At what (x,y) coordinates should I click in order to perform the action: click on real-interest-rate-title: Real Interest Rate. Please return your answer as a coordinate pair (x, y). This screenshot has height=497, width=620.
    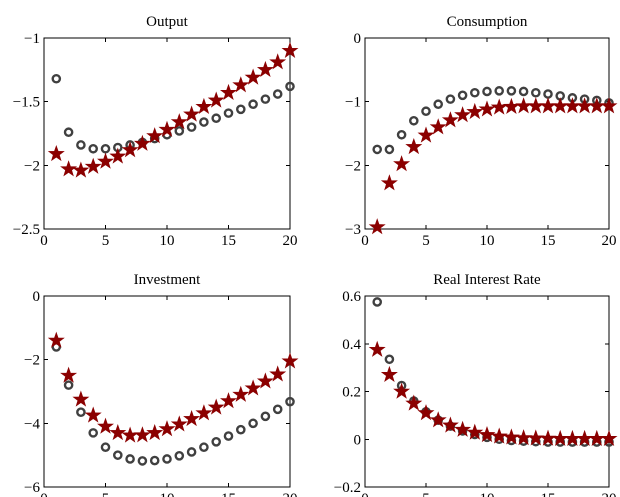
    Looking at the image, I should click on (487, 280).